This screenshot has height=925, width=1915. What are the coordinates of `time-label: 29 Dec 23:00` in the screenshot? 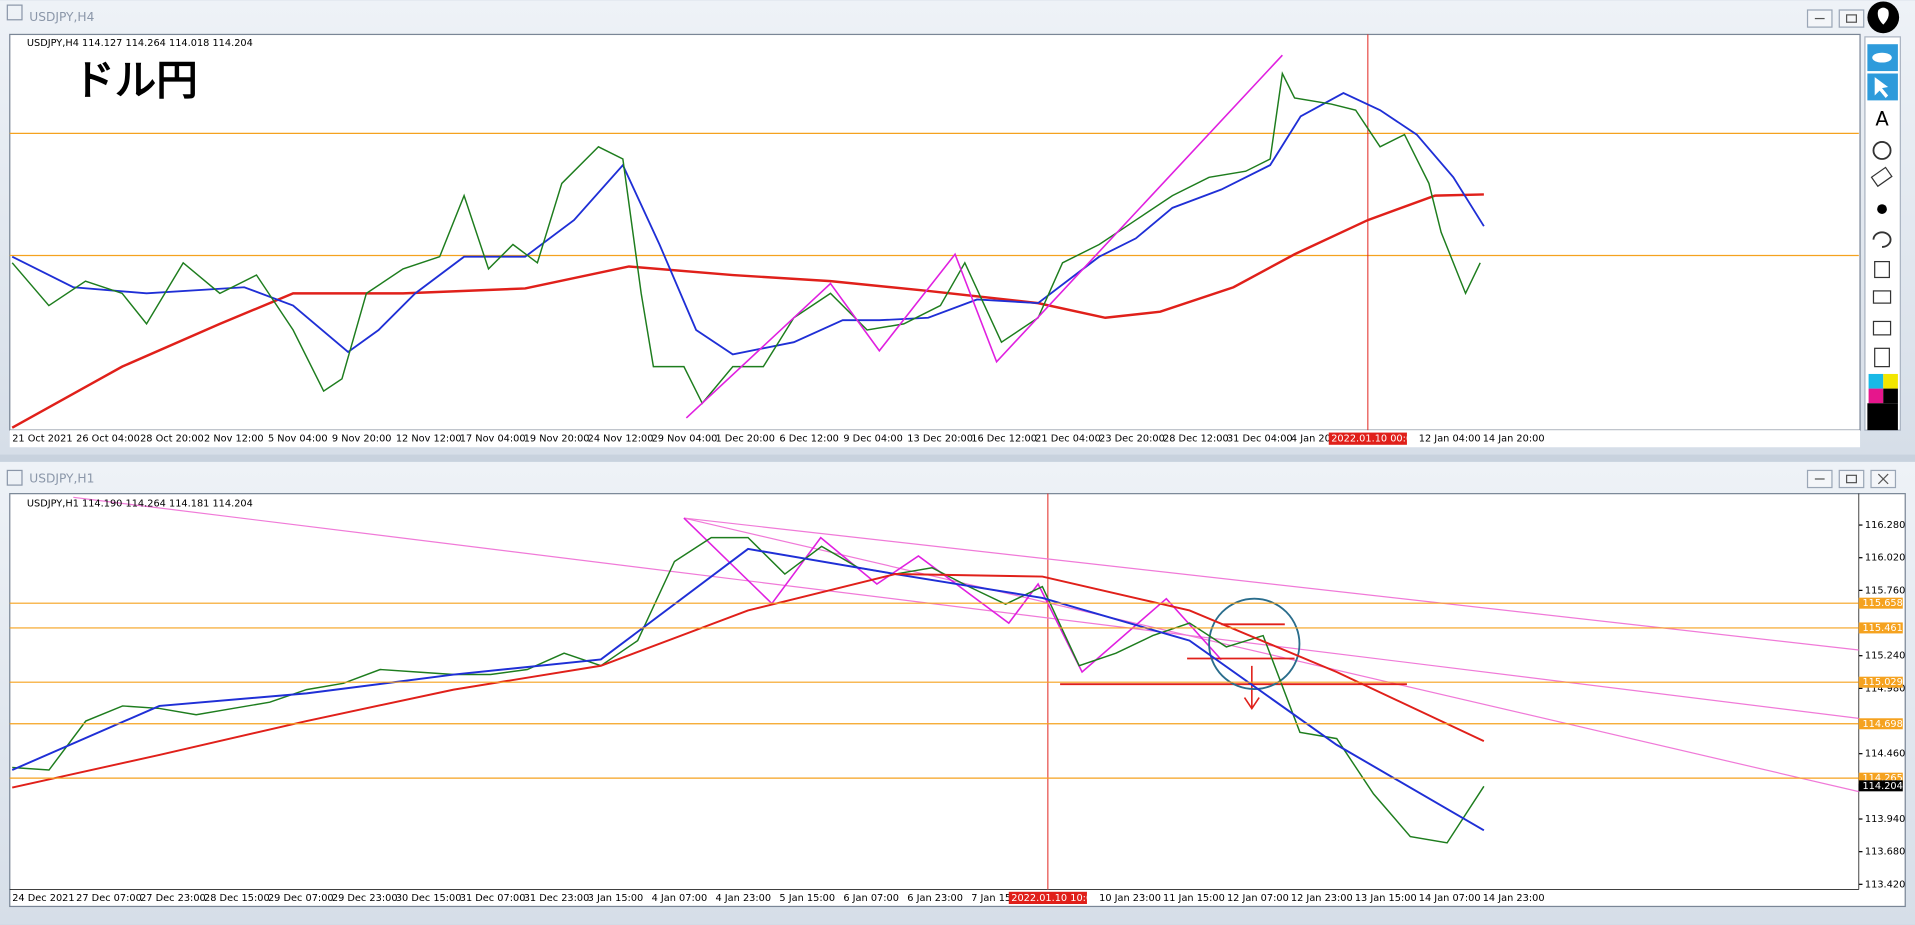 It's located at (365, 898).